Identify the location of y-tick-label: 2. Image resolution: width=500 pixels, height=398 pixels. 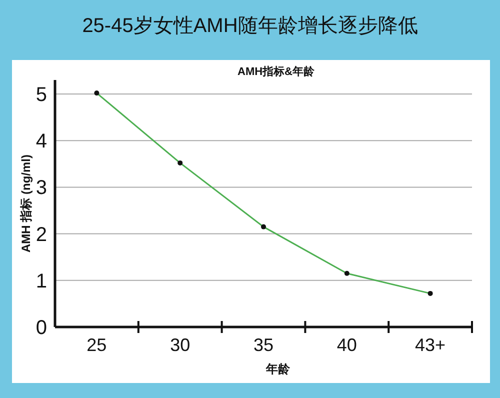
(41, 235).